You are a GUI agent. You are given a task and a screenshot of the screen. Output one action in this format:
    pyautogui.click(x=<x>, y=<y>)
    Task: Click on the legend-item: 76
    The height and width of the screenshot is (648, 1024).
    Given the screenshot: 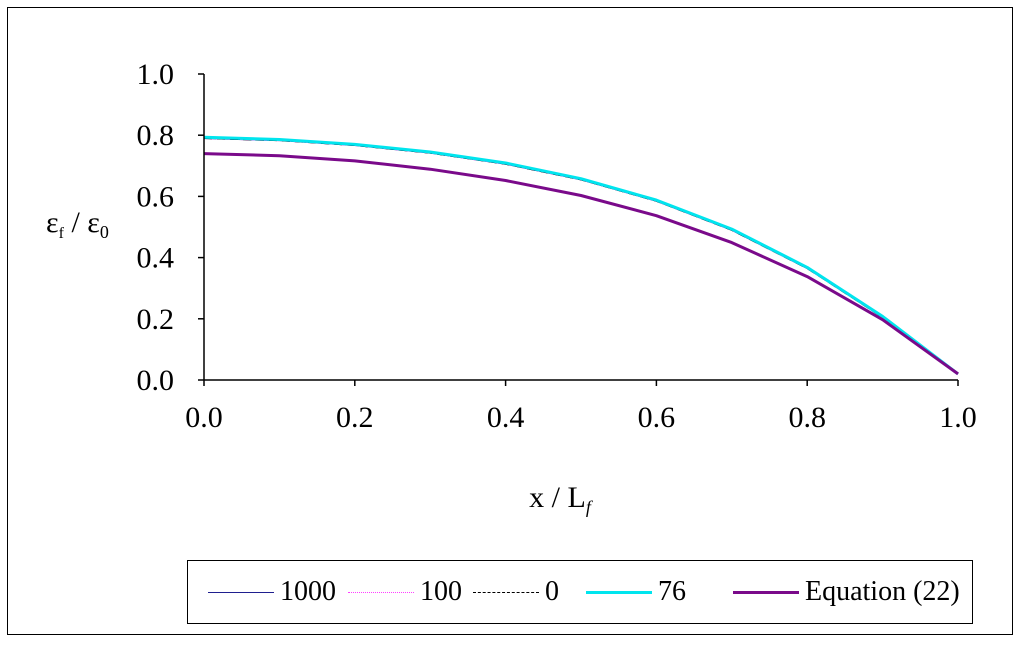 What is the action you would take?
    pyautogui.click(x=636, y=592)
    